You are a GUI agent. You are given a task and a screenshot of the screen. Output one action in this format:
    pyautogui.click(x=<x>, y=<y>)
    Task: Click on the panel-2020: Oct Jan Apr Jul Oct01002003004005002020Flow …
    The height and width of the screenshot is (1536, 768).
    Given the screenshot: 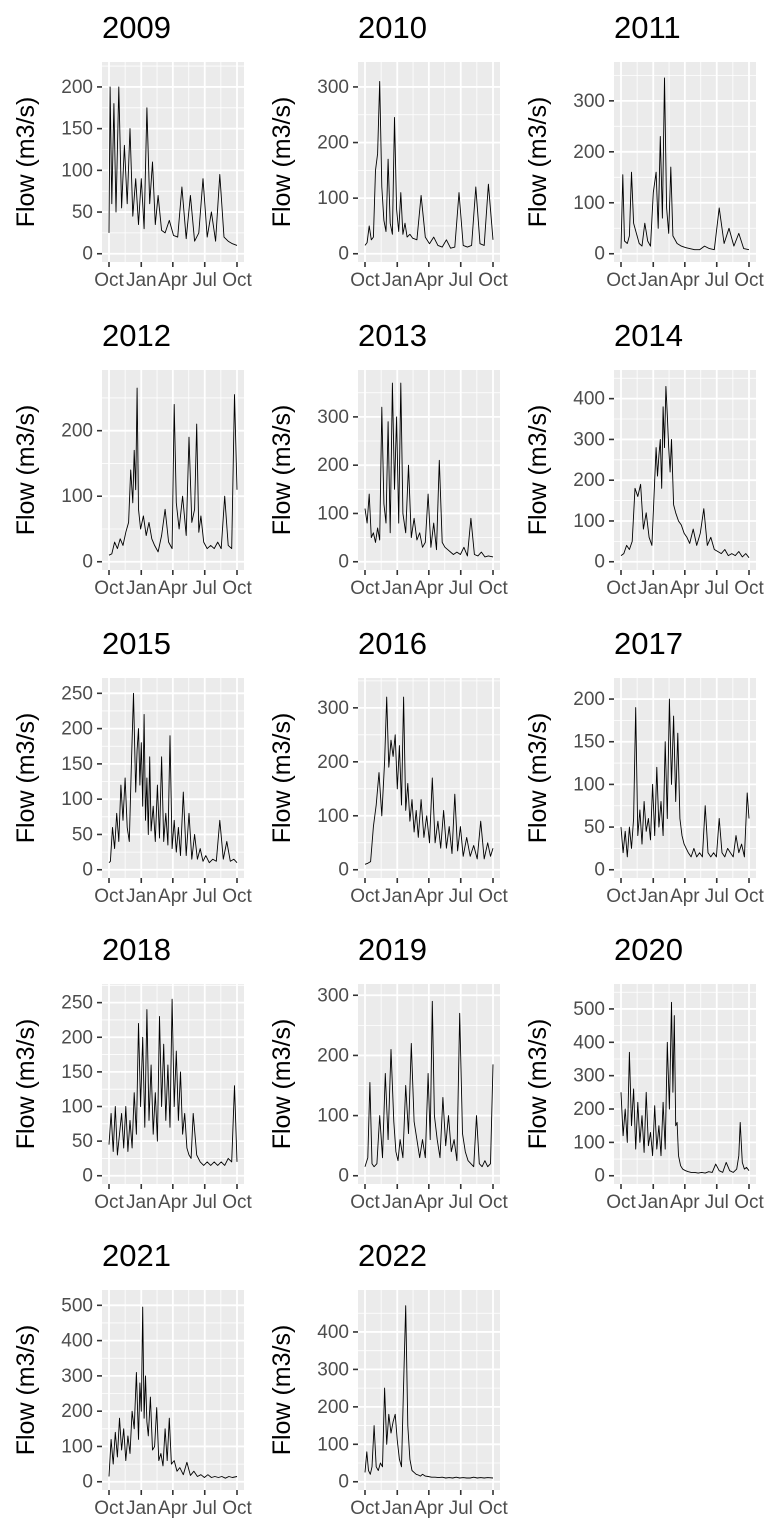 What is the action you would take?
    pyautogui.click(x=644, y=1072)
    